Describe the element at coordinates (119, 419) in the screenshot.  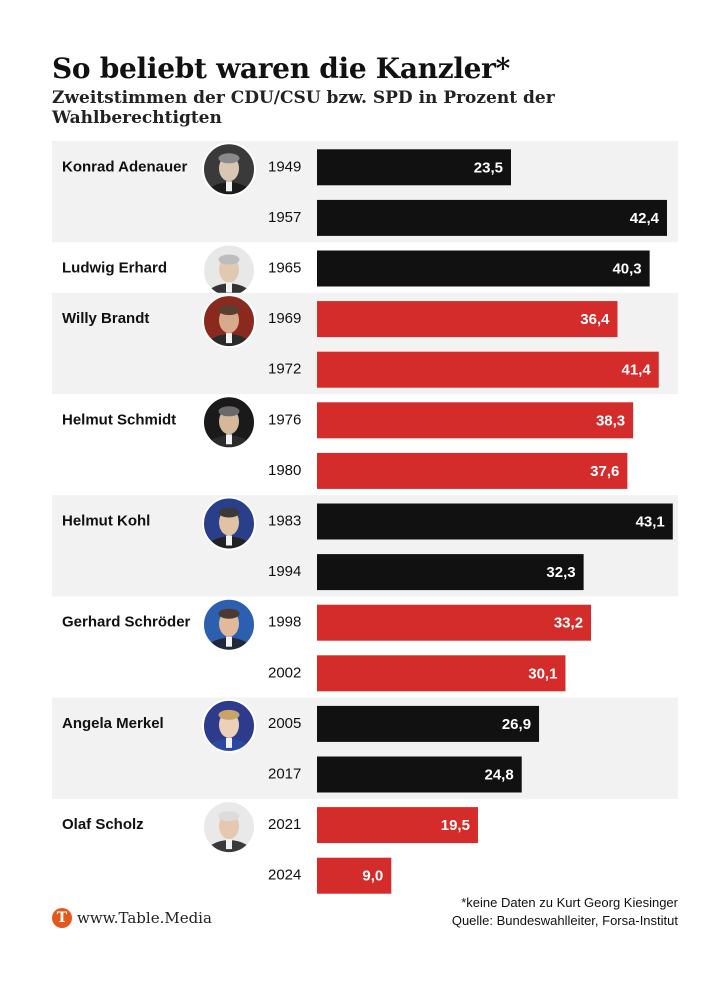
I see `chancellor-name: Helmut Schmidt` at that location.